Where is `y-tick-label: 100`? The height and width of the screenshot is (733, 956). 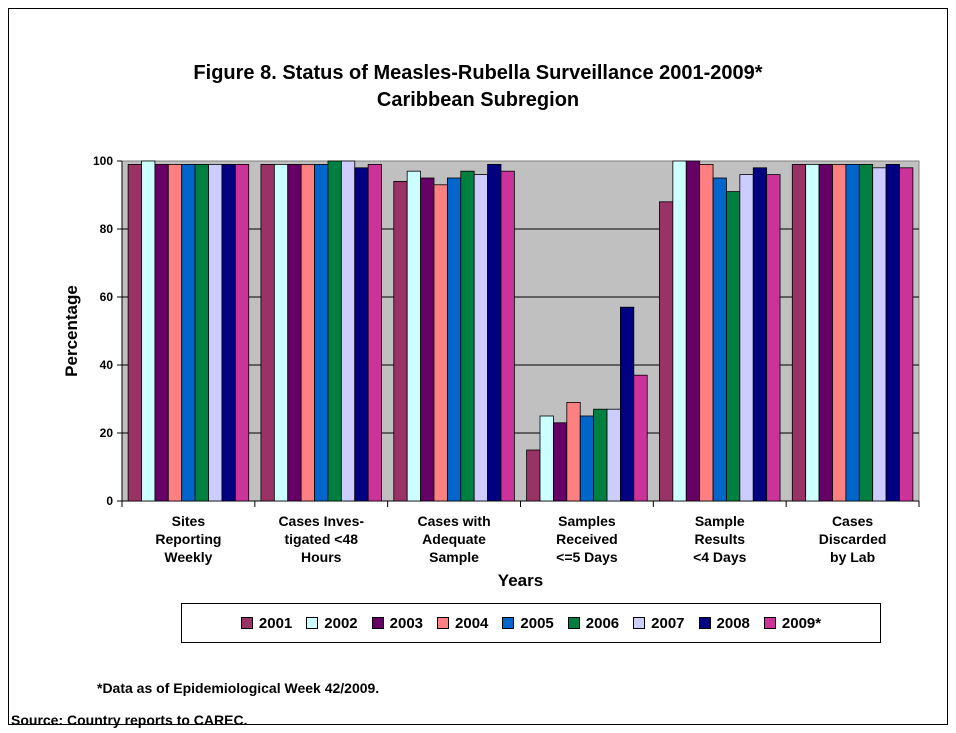 y-tick-label: 100 is located at coordinates (103, 161).